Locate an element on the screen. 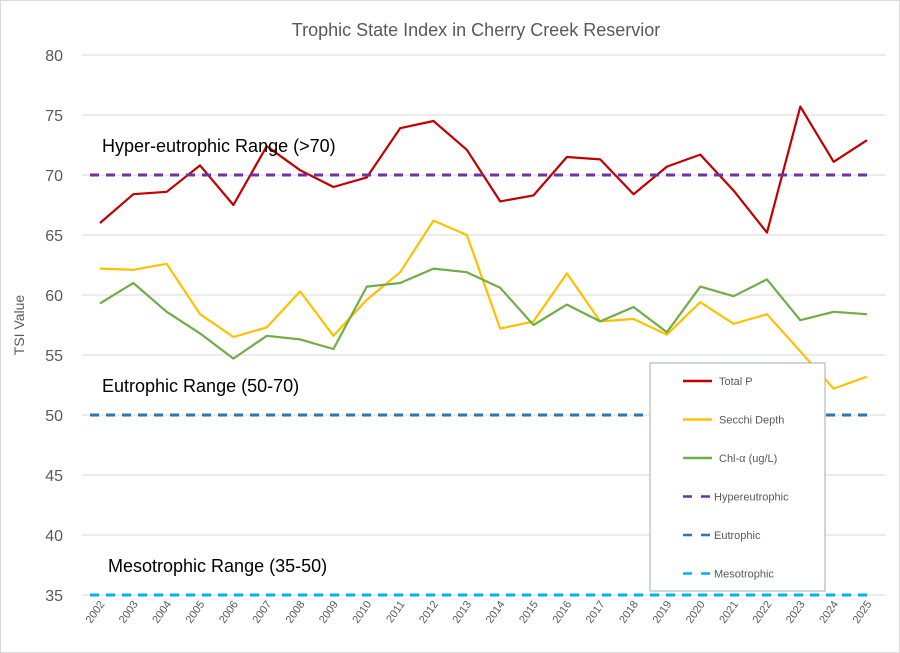 This screenshot has height=653, width=900. x-tick-label: 2011 is located at coordinates (395, 612).